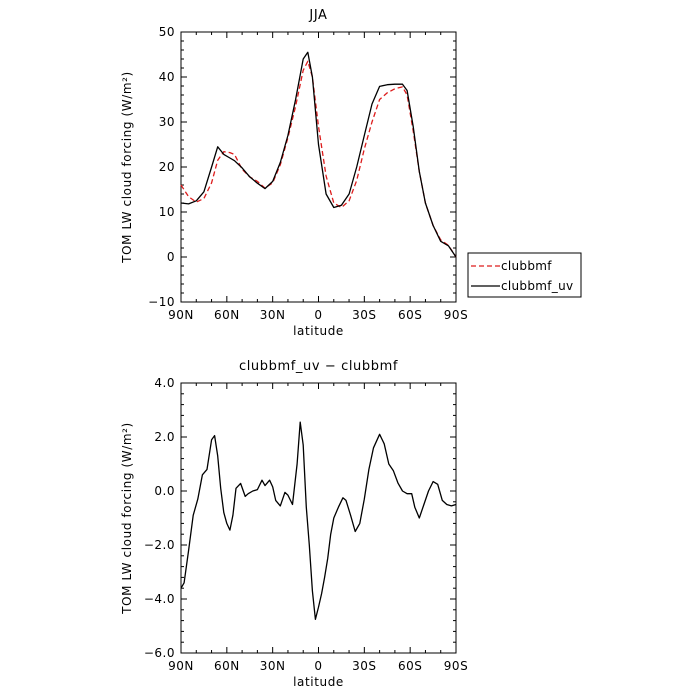 This screenshot has width=700, height=700. I want to click on y-tick-label: 50, so click(167, 32).